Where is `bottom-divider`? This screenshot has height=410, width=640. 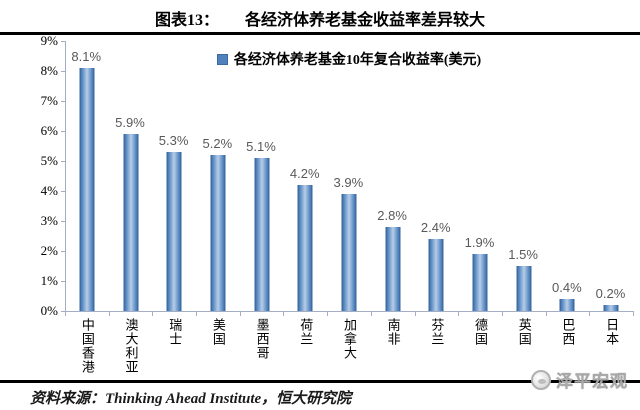
bottom-divider is located at coordinates (320, 381).